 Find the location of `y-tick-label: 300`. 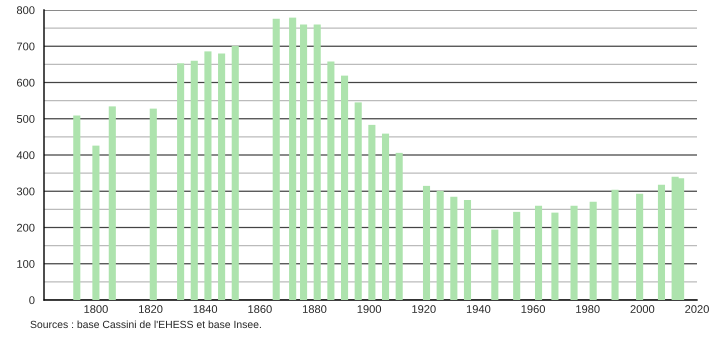

y-tick-label: 300 is located at coordinates (25, 192).